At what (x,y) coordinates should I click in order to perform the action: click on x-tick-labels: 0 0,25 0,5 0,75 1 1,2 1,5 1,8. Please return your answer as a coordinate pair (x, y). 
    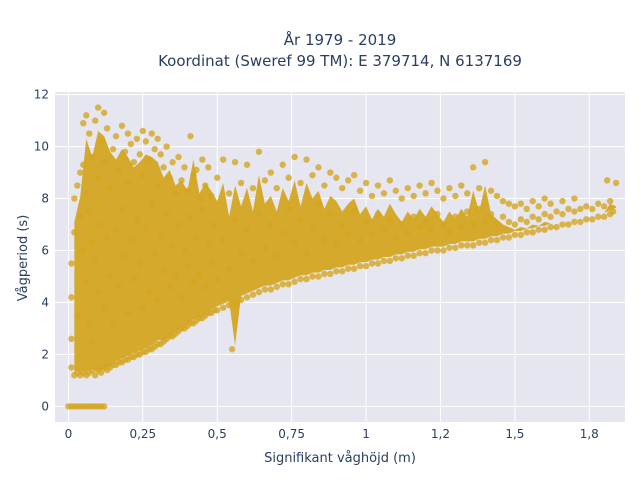
    Looking at the image, I should click on (332, 434).